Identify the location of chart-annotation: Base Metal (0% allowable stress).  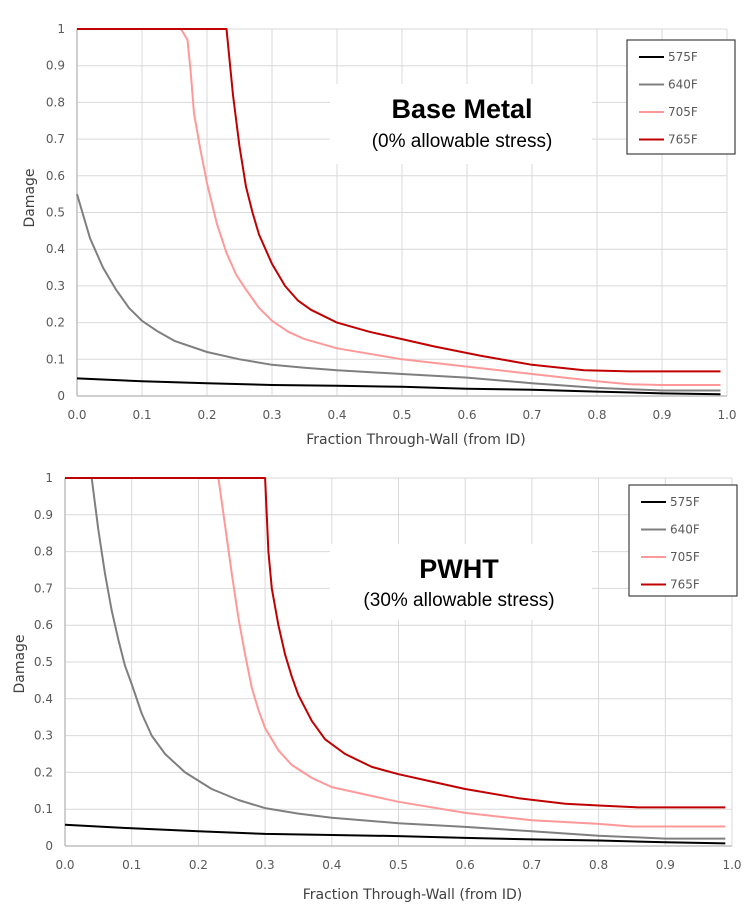
(461, 124).